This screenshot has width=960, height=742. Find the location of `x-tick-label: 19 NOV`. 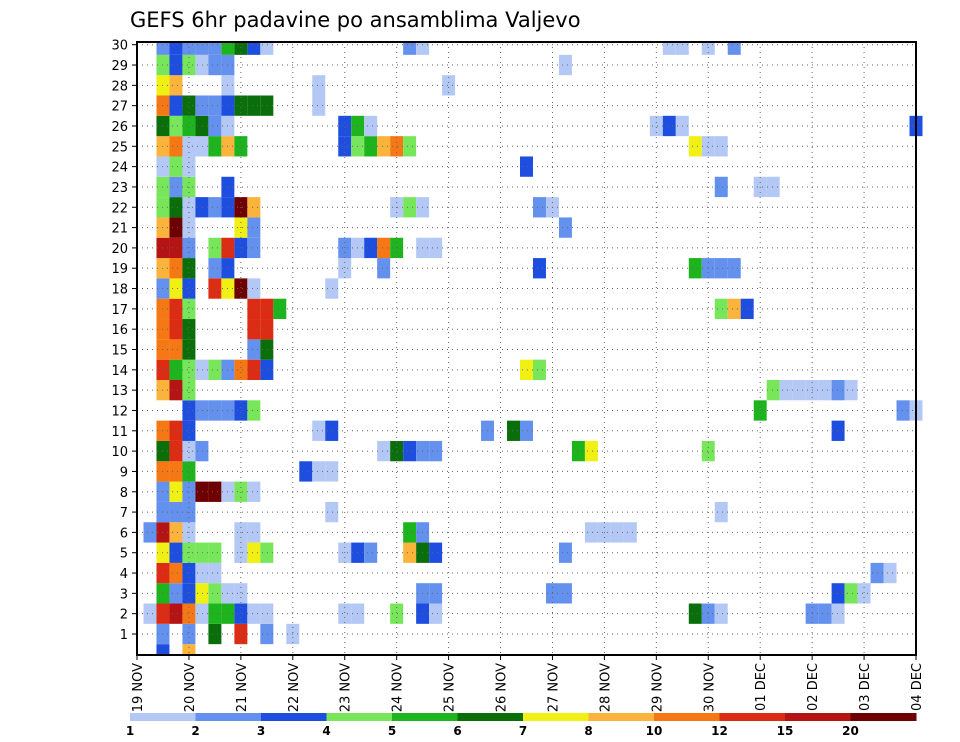

x-tick-label: 19 NOV is located at coordinates (138, 687).